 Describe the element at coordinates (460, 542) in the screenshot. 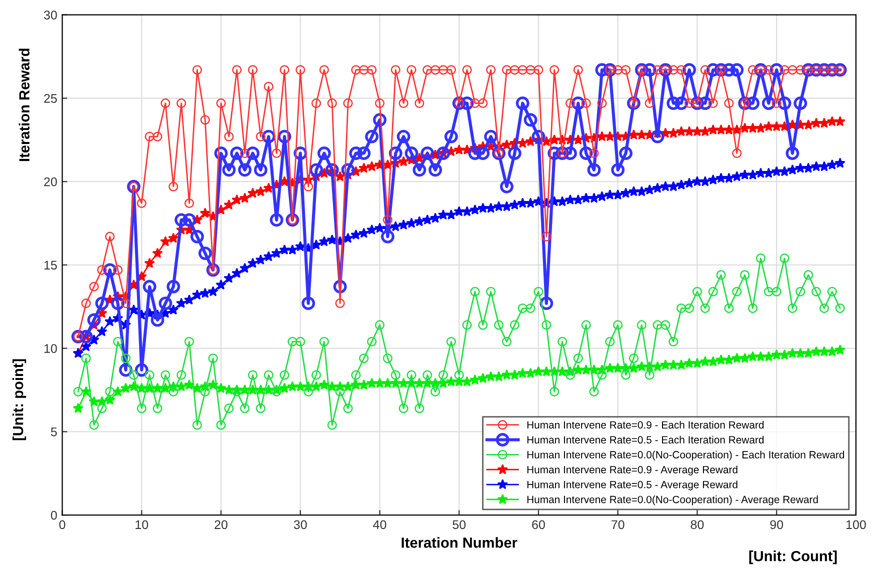

I see `x-axis-title: Iteration Number` at that location.